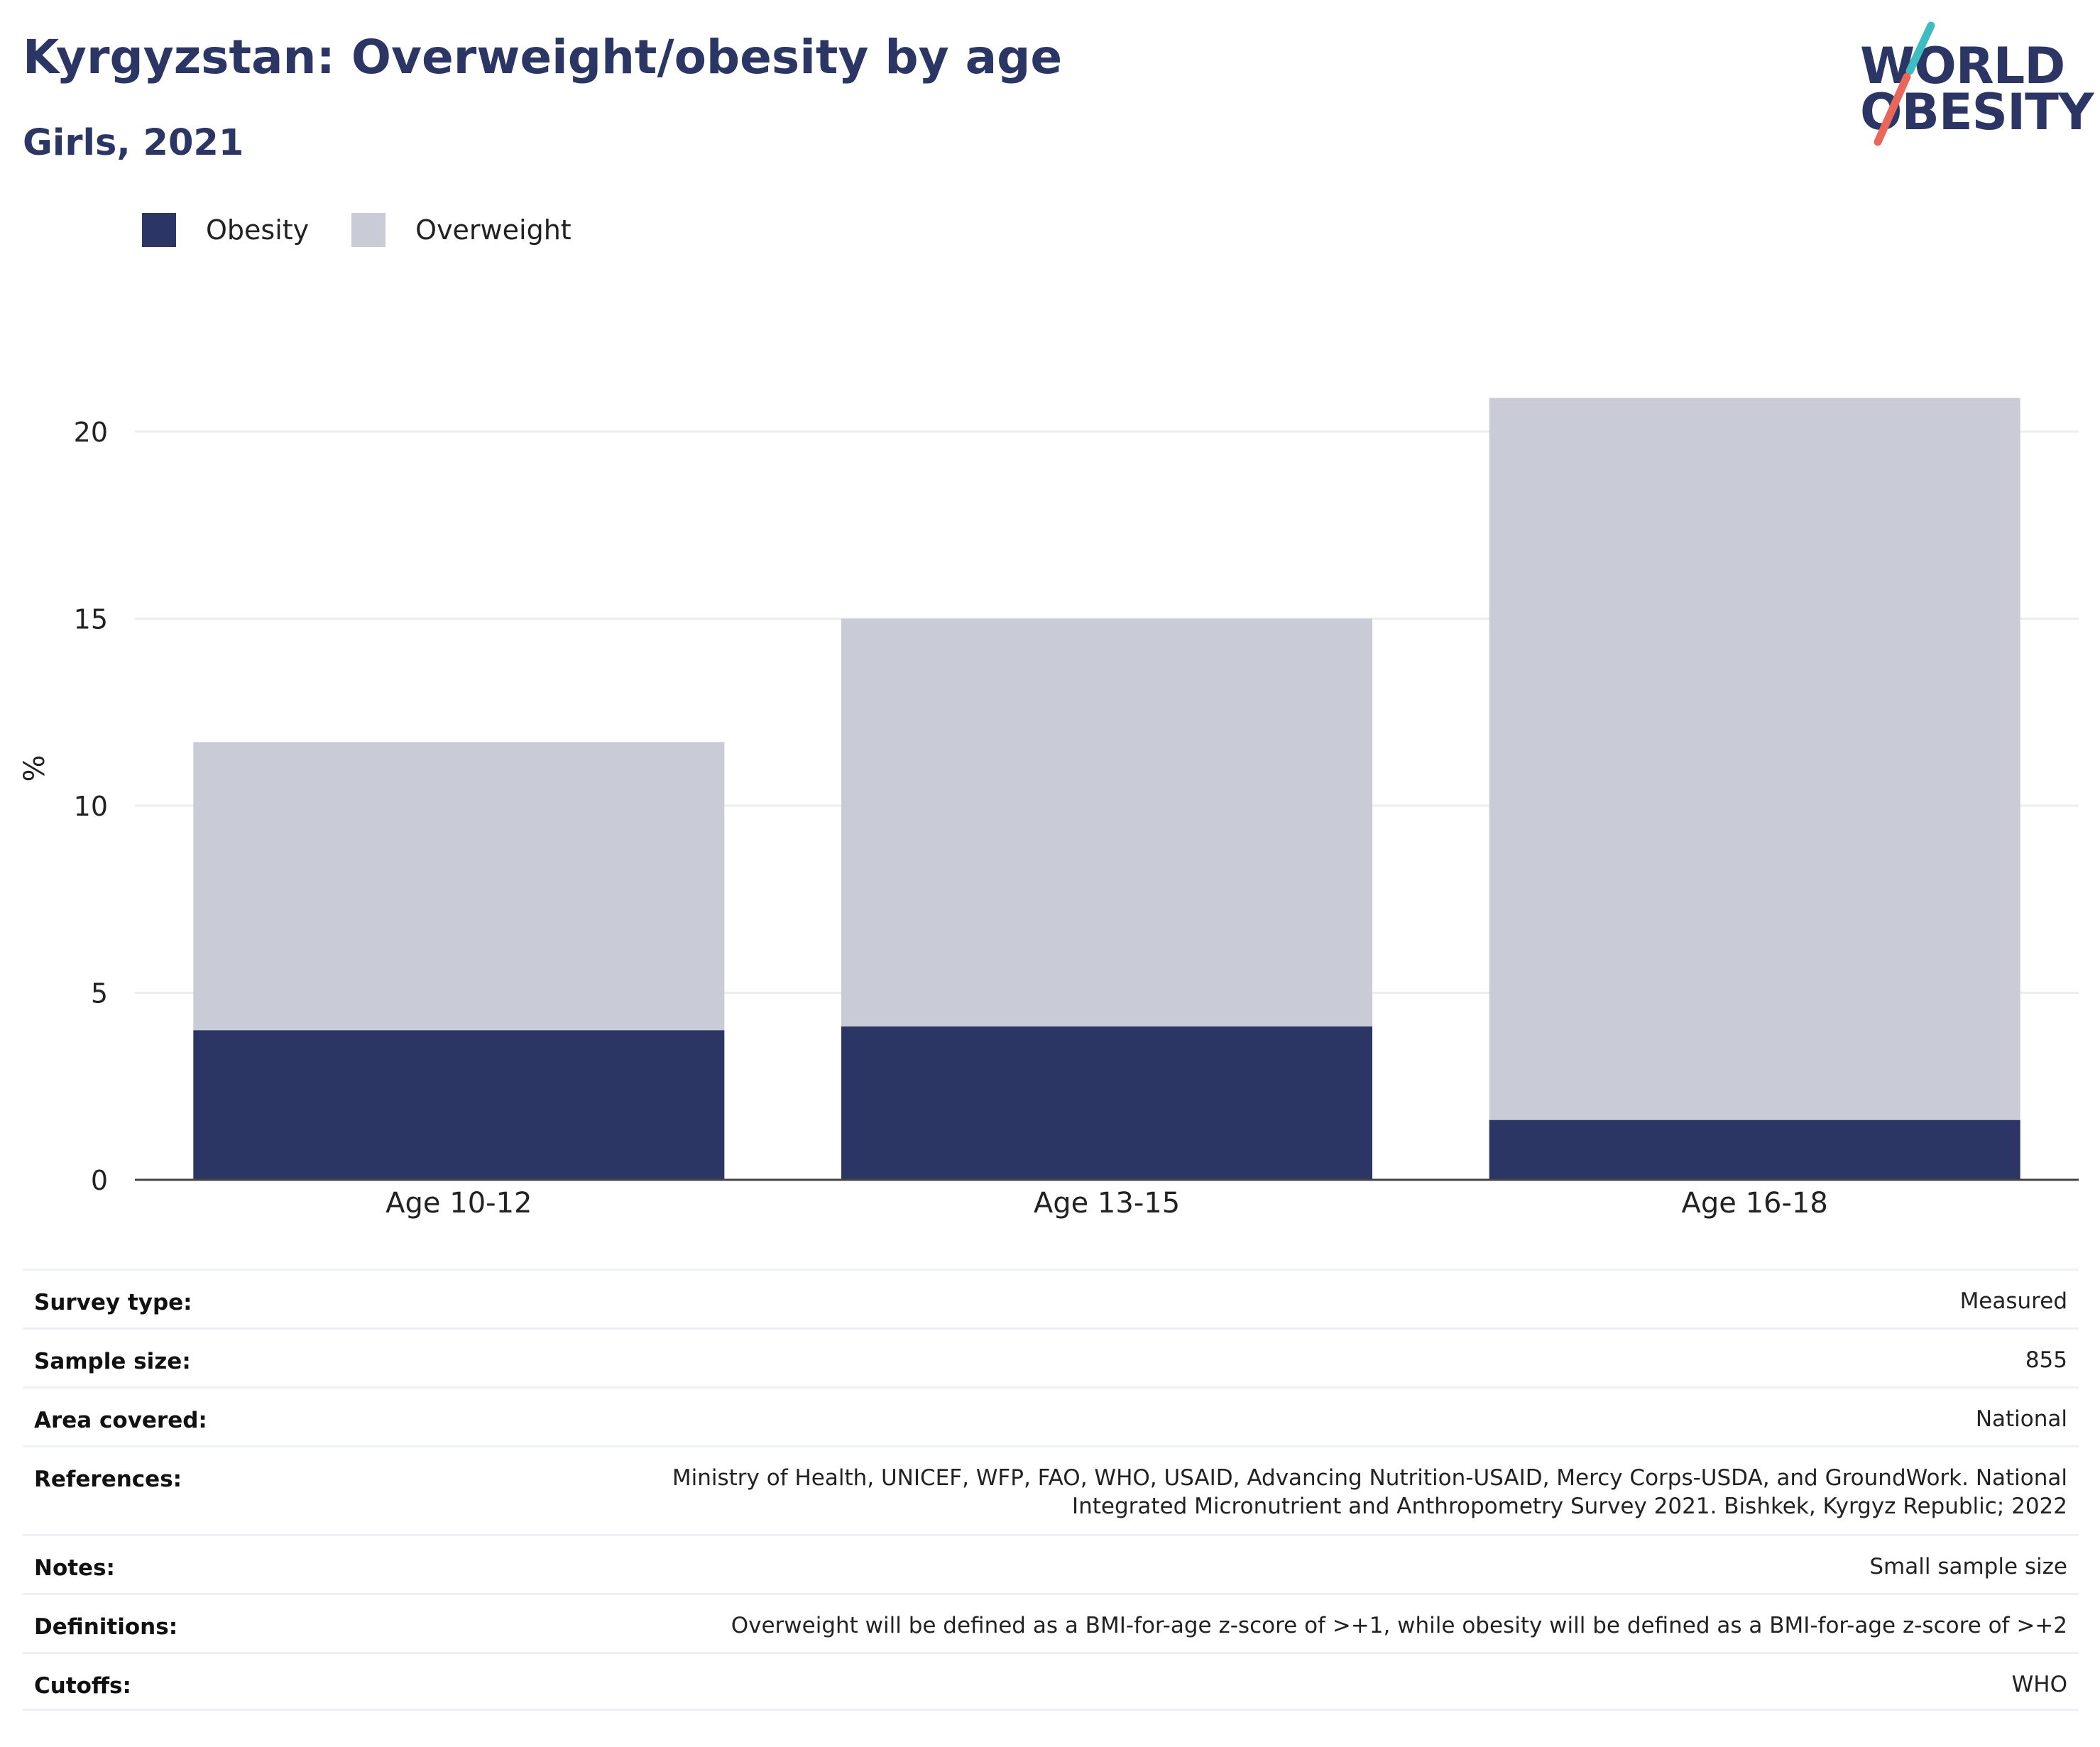 The width and height of the screenshot is (2100, 1747). What do you see at coordinates (493, 230) in the screenshot?
I see `legend-label-overweight: Overweight` at bounding box center [493, 230].